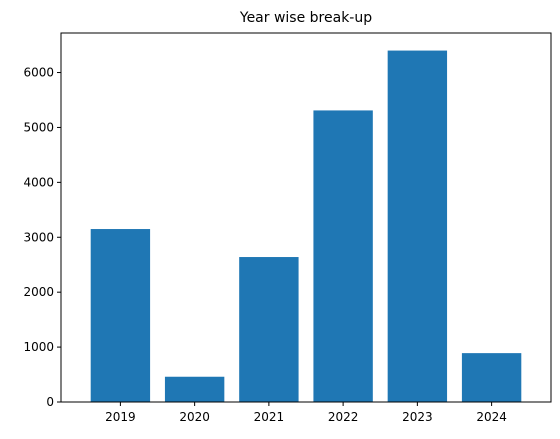  I want to click on y-tick-label-4000: 4000, so click(38, 182).